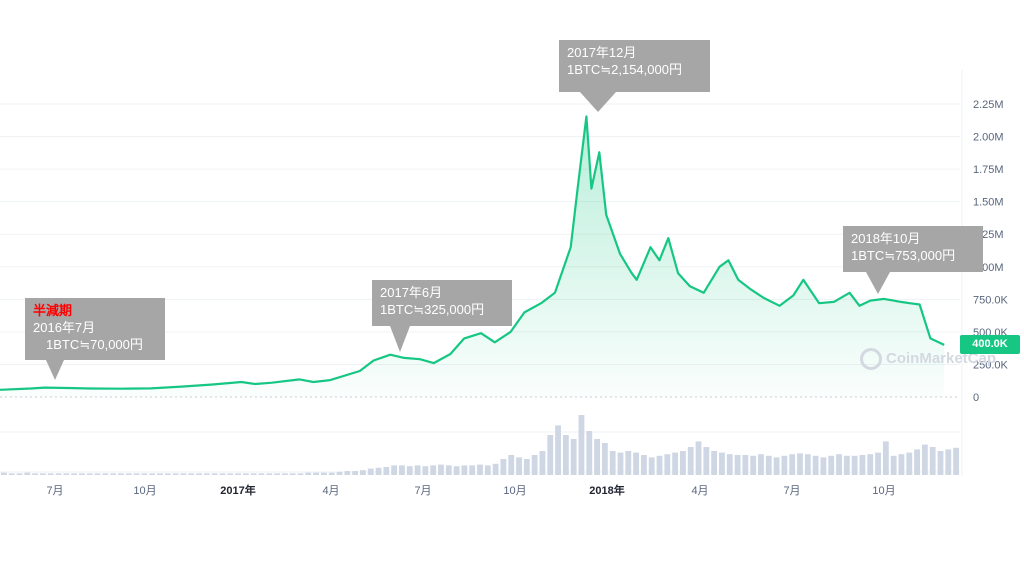 The image size is (1024, 576). I want to click on y-tick-label: 750.0K, so click(991, 300).